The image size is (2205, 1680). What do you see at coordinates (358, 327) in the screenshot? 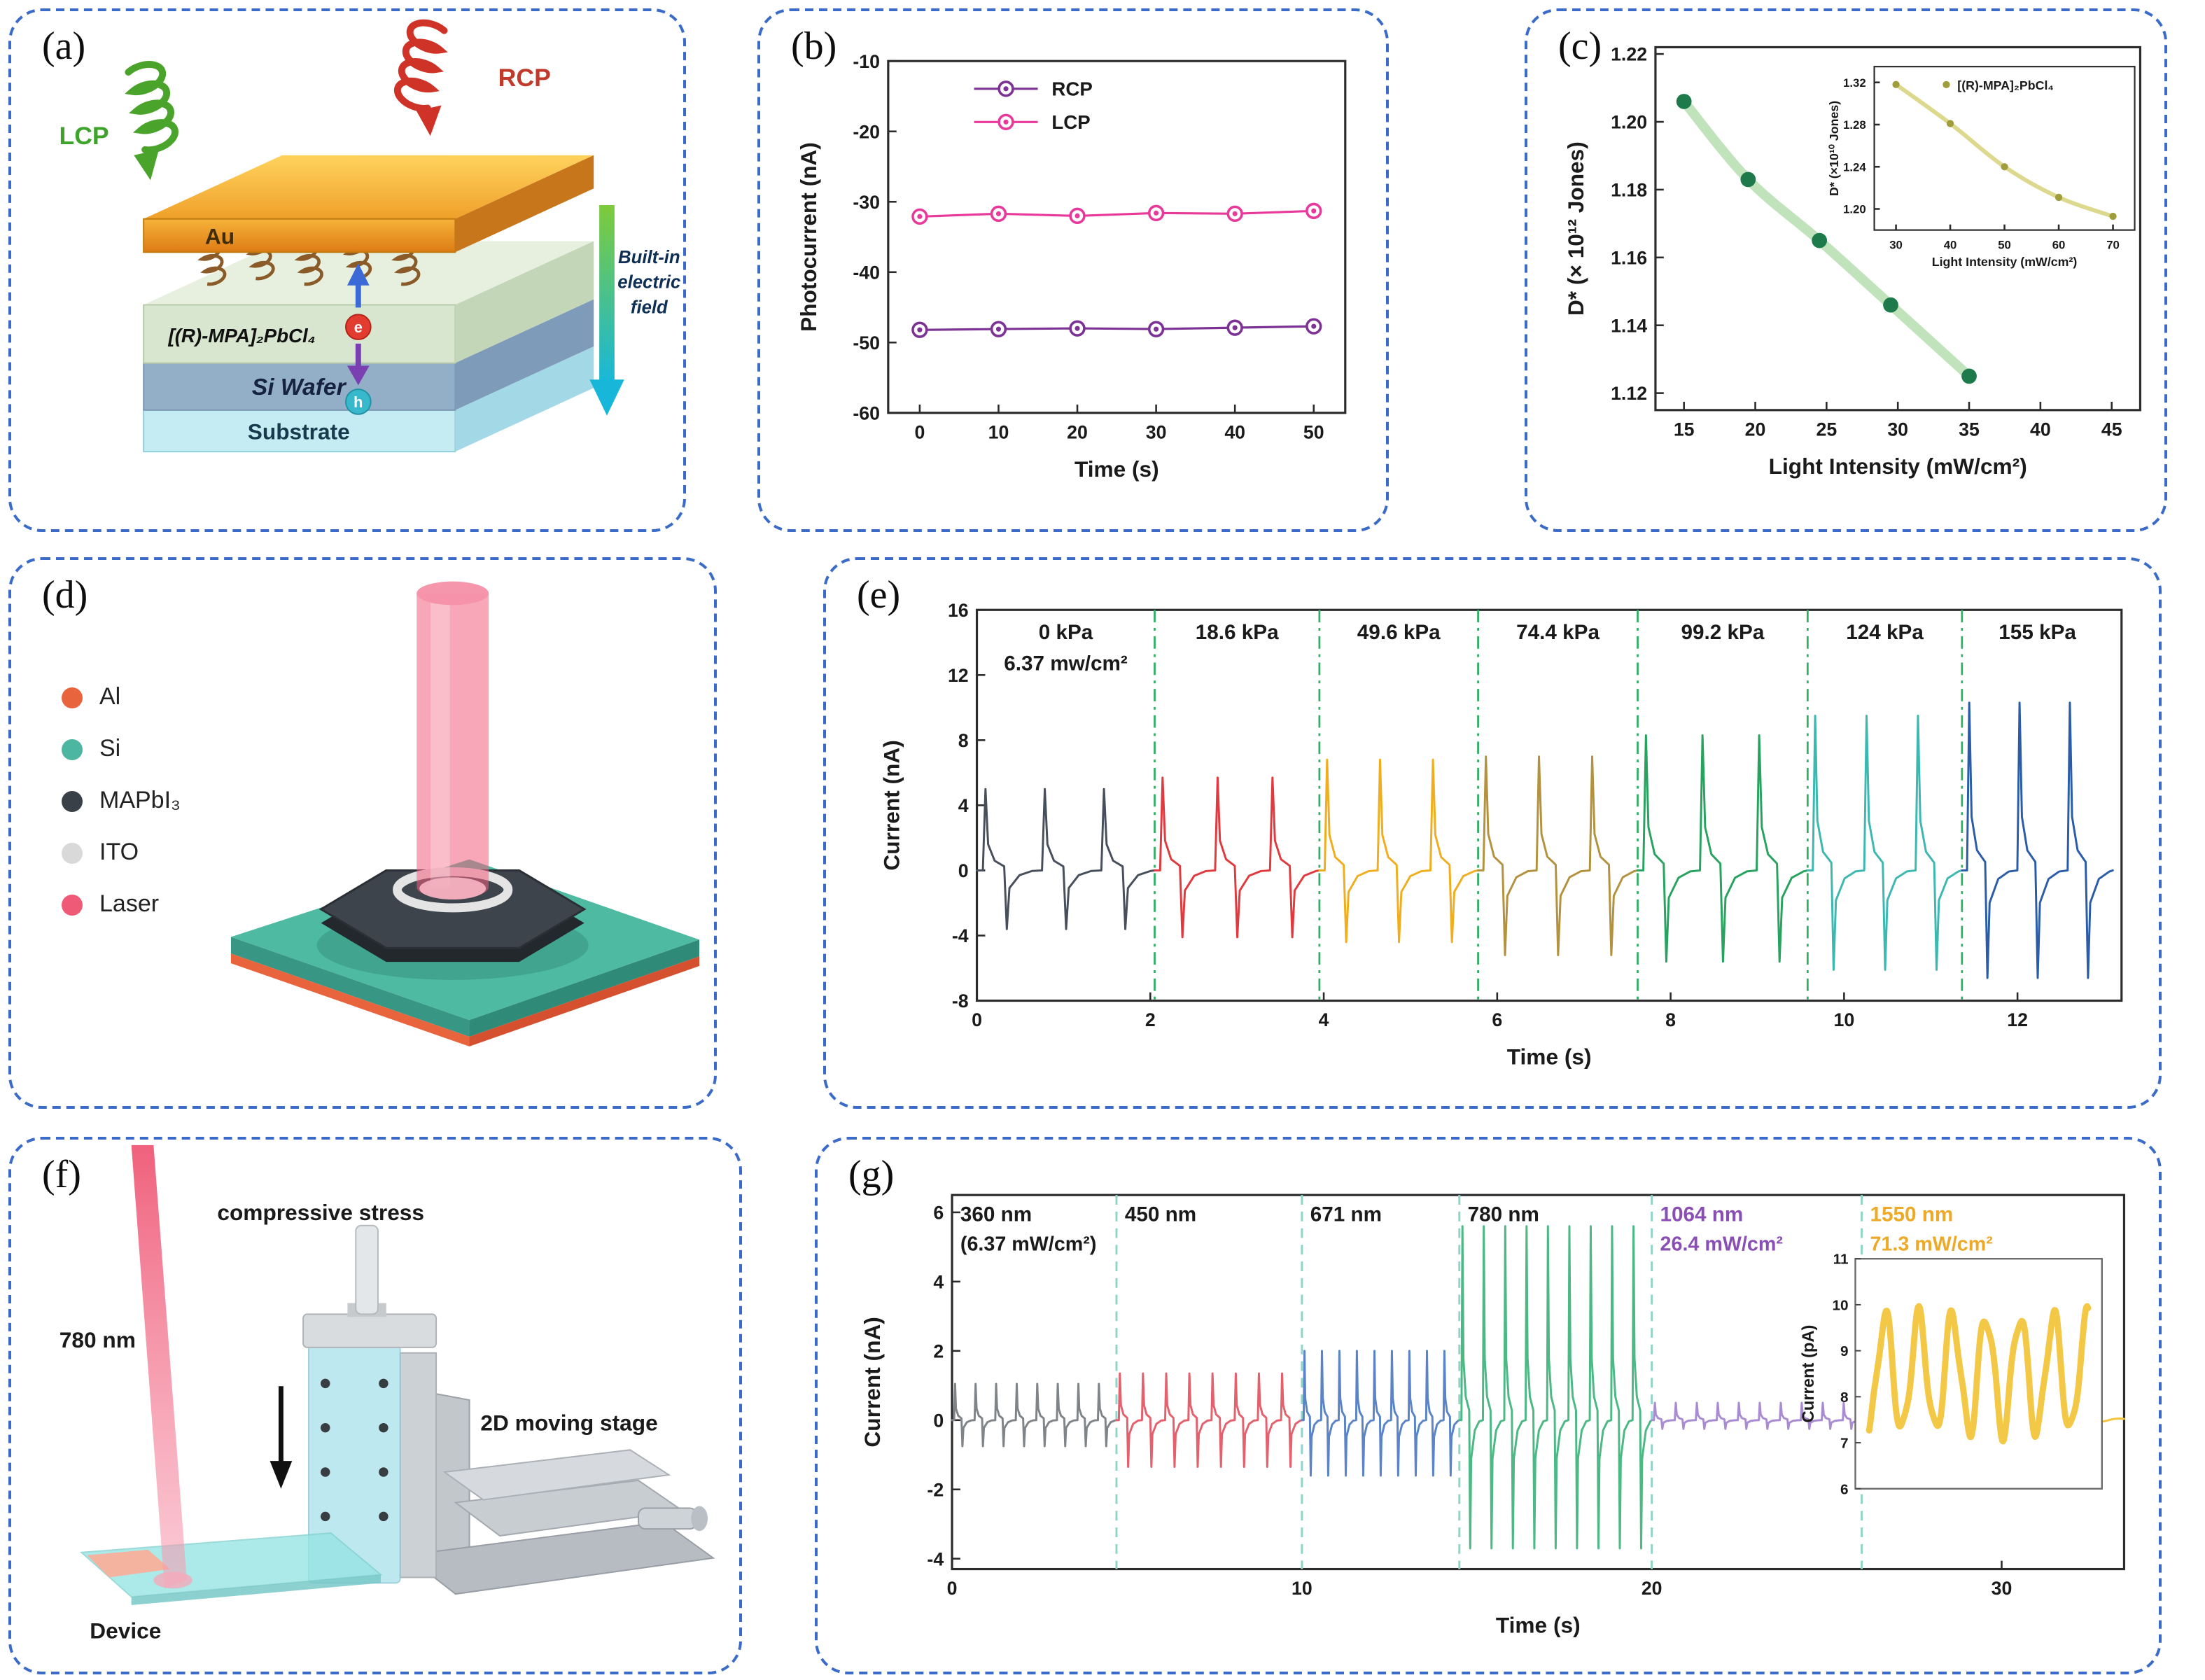
I see `electron-label: e` at bounding box center [358, 327].